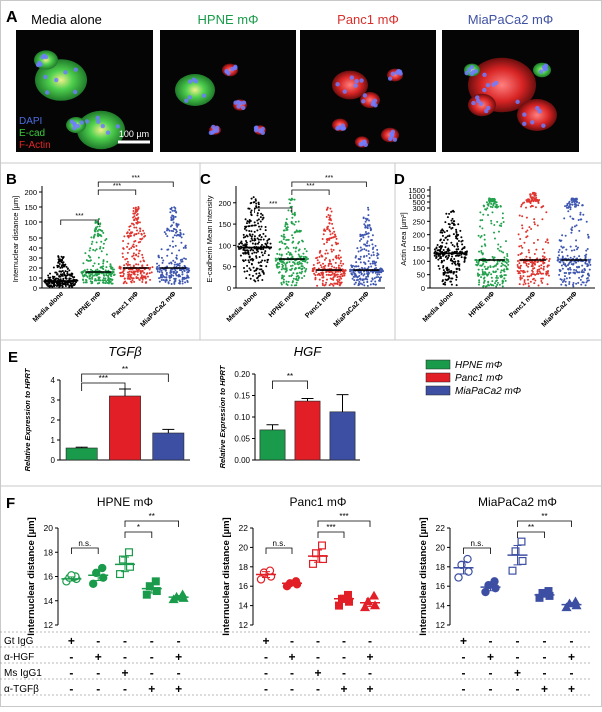  I want to click on y-tick-label: 3, so click(53, 400).